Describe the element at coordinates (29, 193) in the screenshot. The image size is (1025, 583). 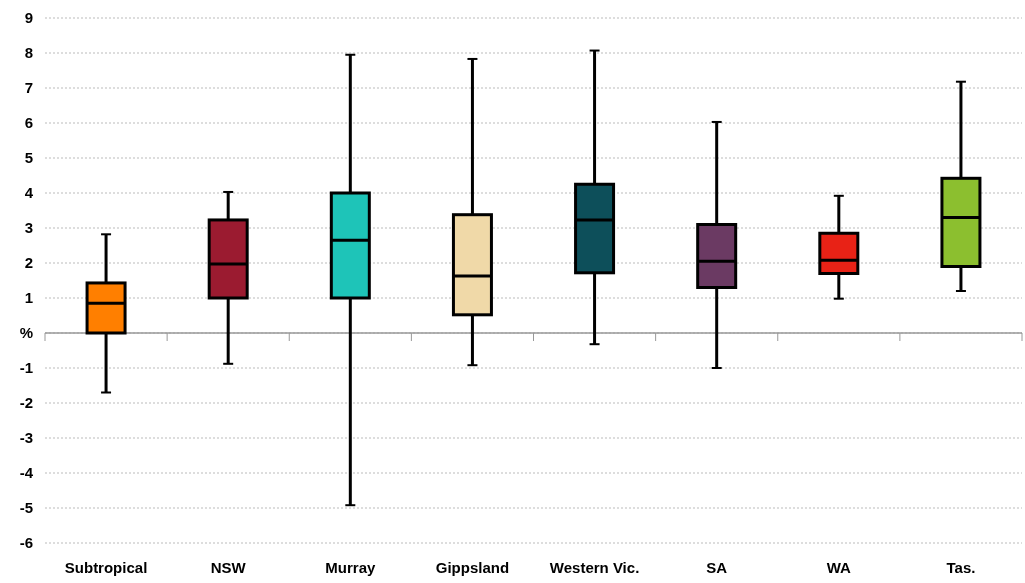
I see `y-tick-label: 4` at that location.